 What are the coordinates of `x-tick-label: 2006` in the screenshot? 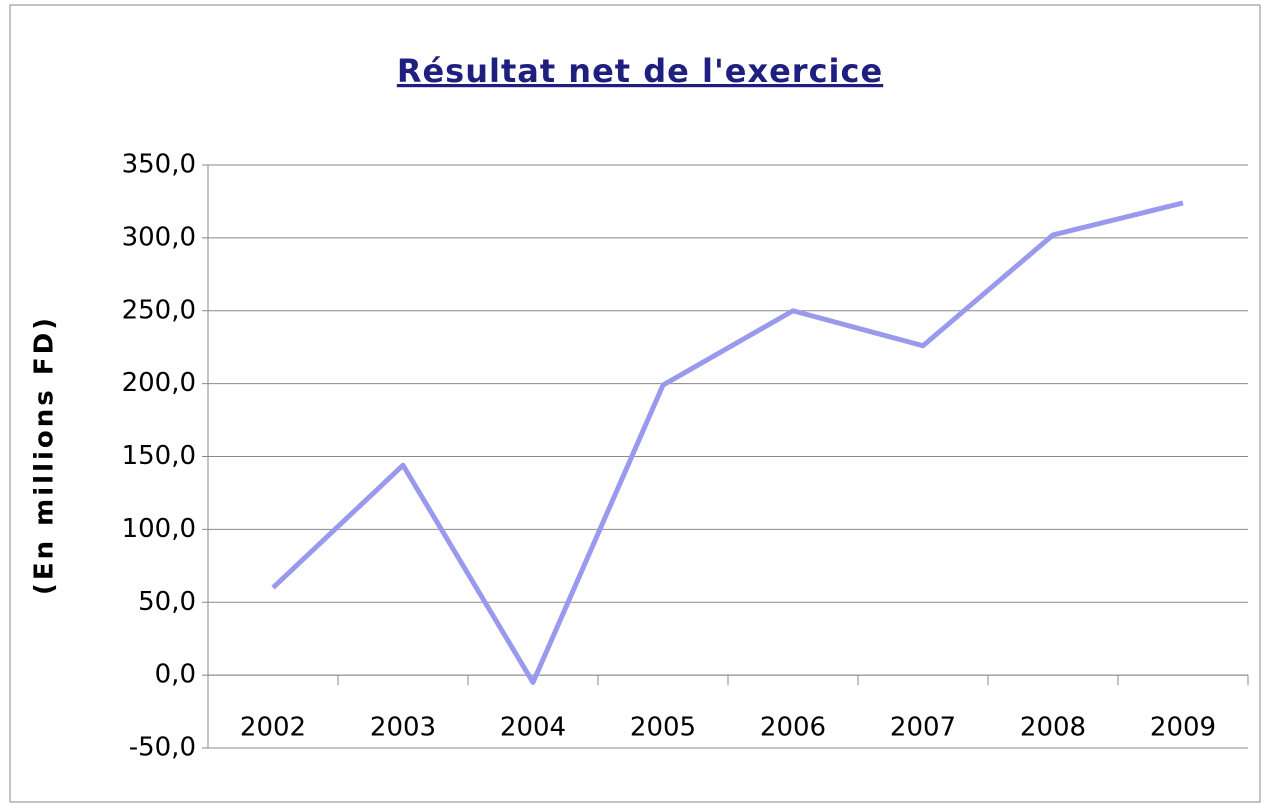 It's located at (793, 728).